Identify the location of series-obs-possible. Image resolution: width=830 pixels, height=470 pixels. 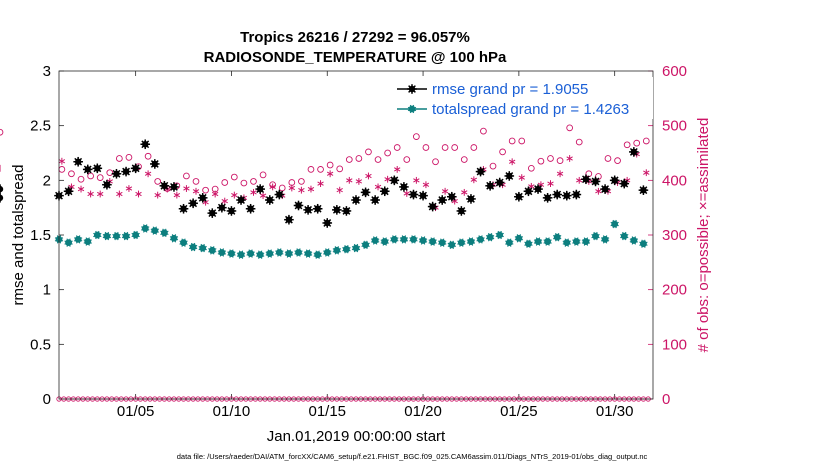
(325, 159).